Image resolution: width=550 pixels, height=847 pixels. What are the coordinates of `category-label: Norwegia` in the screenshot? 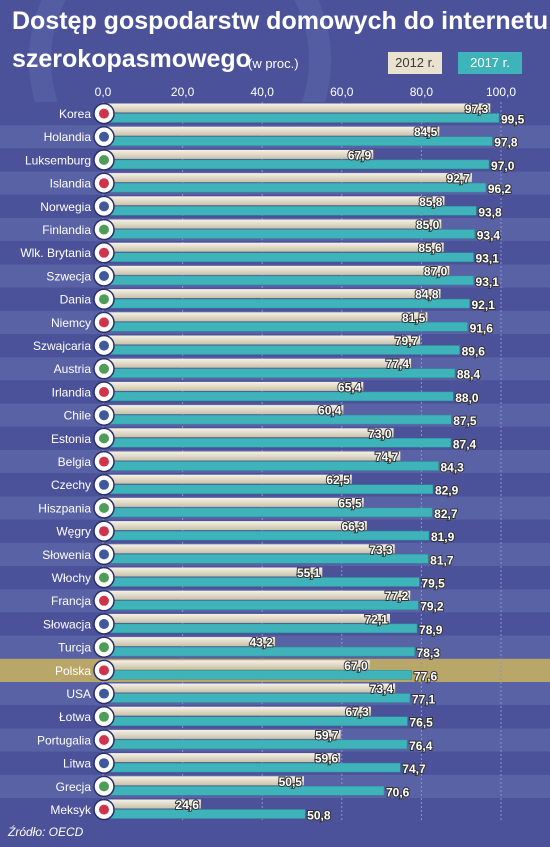 It's located at (65, 207).